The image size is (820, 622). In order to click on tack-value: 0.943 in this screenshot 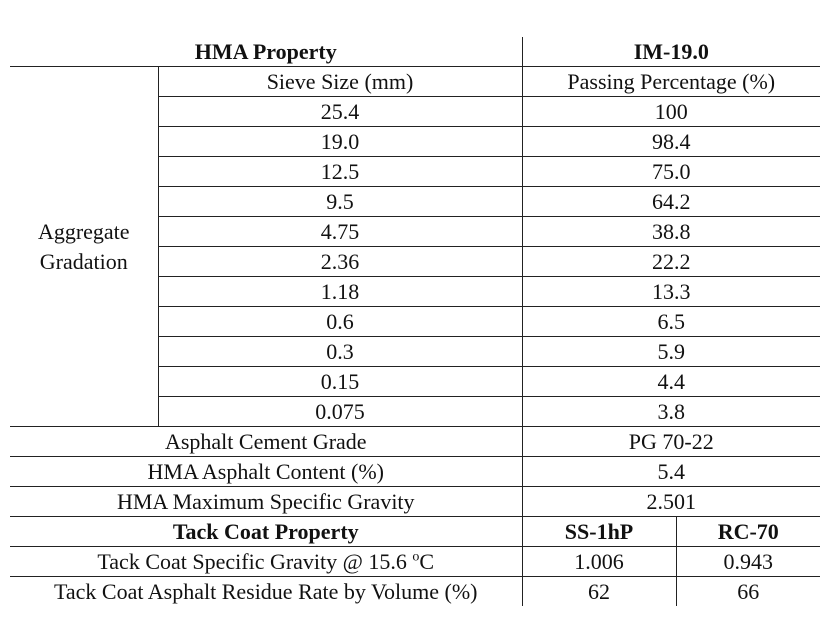, I will do `click(748, 561)`.